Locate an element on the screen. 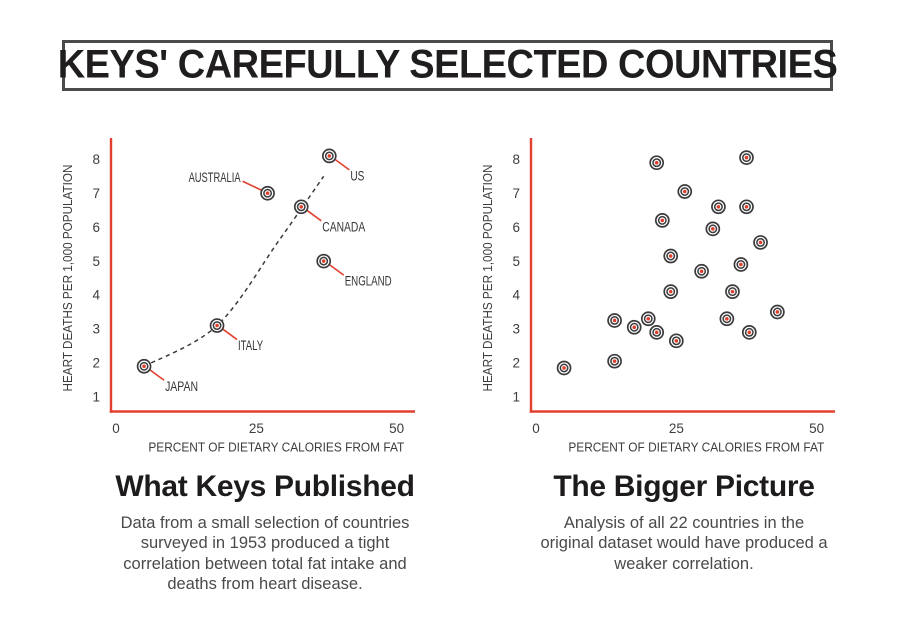  country-label: JAPAN is located at coordinates (181, 386).